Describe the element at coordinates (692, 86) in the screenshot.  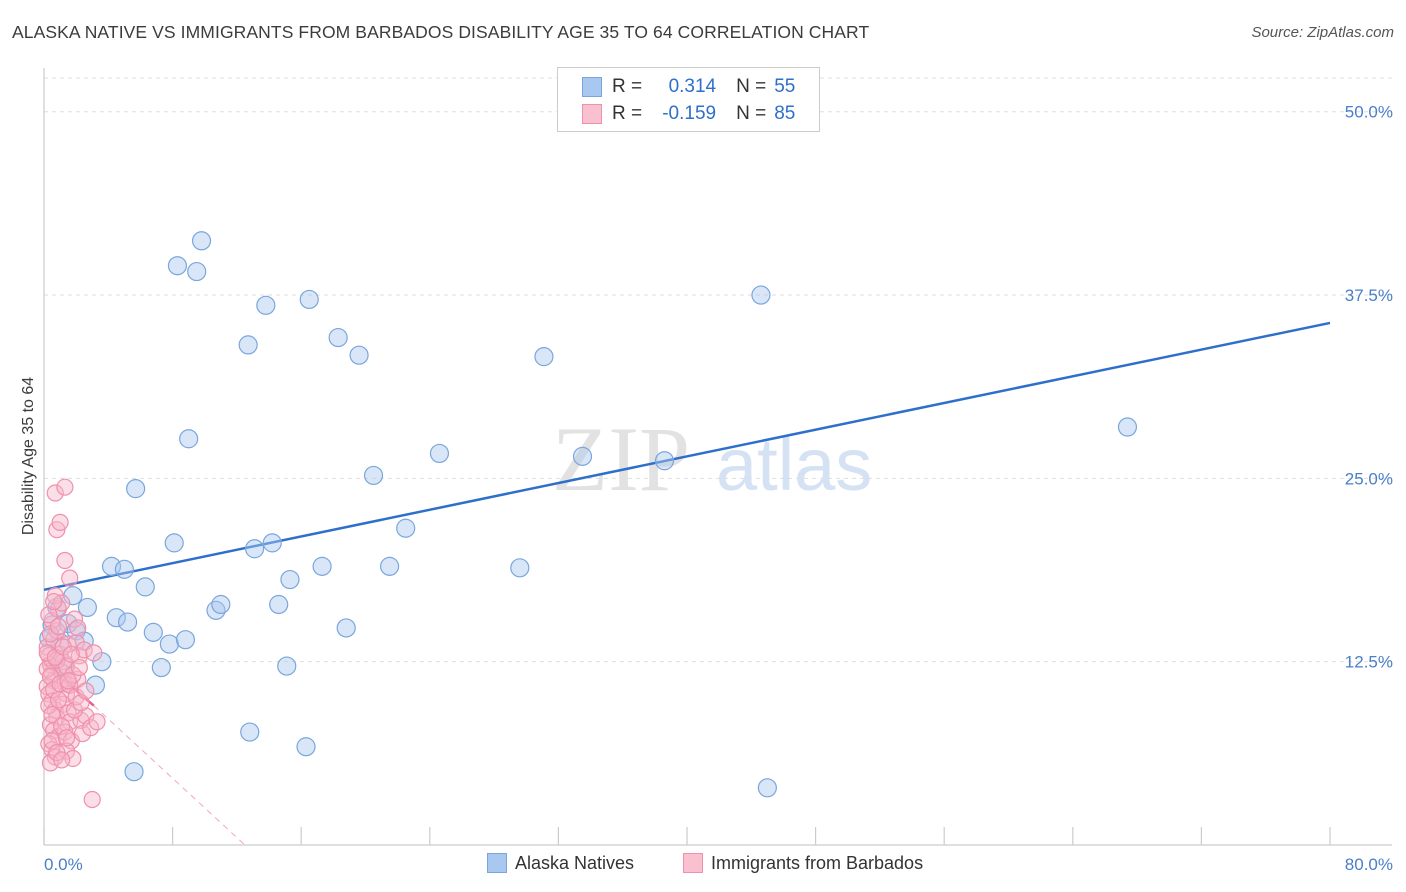
I see `legend-r-value-alaska: 0.314` at that location.